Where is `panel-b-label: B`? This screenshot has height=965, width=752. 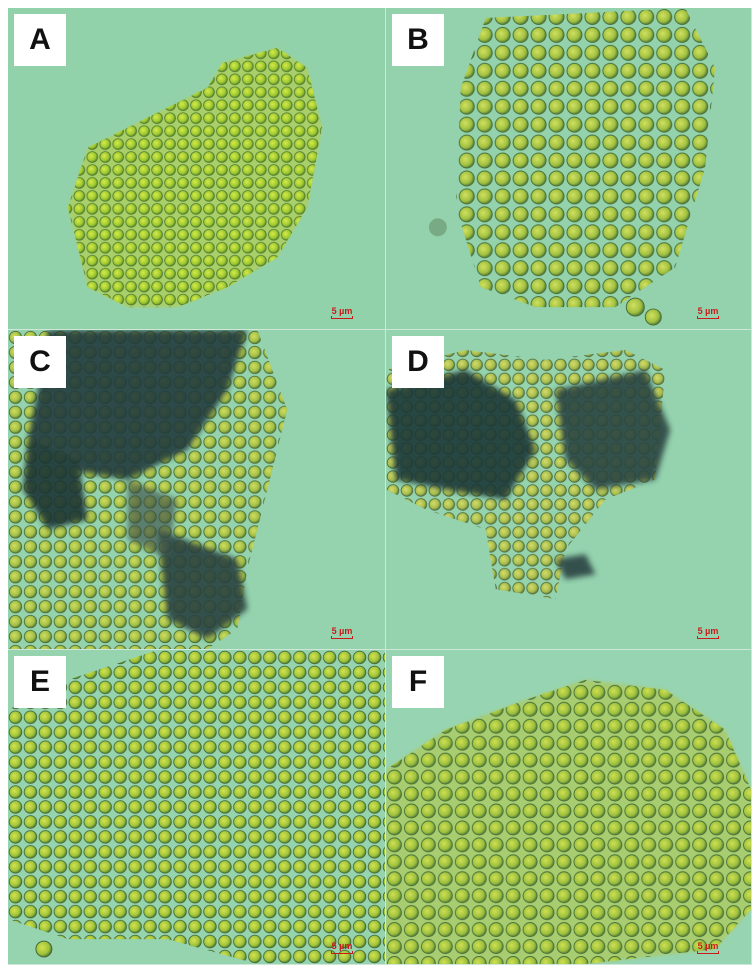 panel-b-label: B is located at coordinates (418, 40).